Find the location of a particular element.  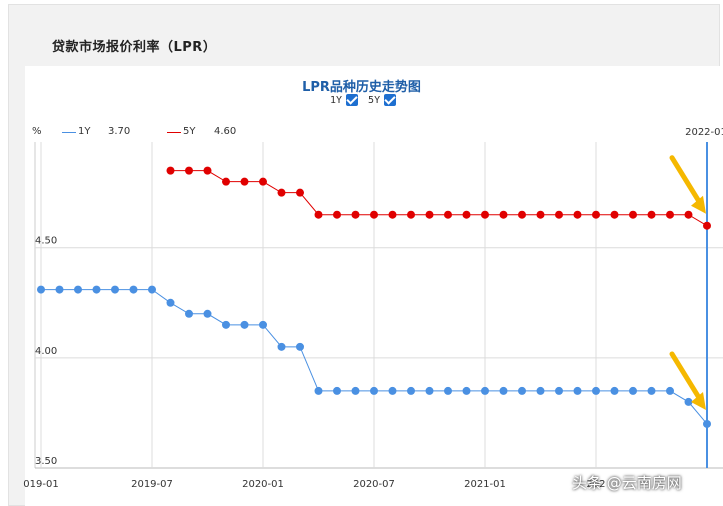

legend-1y-value: 3.70 is located at coordinates (119, 131).